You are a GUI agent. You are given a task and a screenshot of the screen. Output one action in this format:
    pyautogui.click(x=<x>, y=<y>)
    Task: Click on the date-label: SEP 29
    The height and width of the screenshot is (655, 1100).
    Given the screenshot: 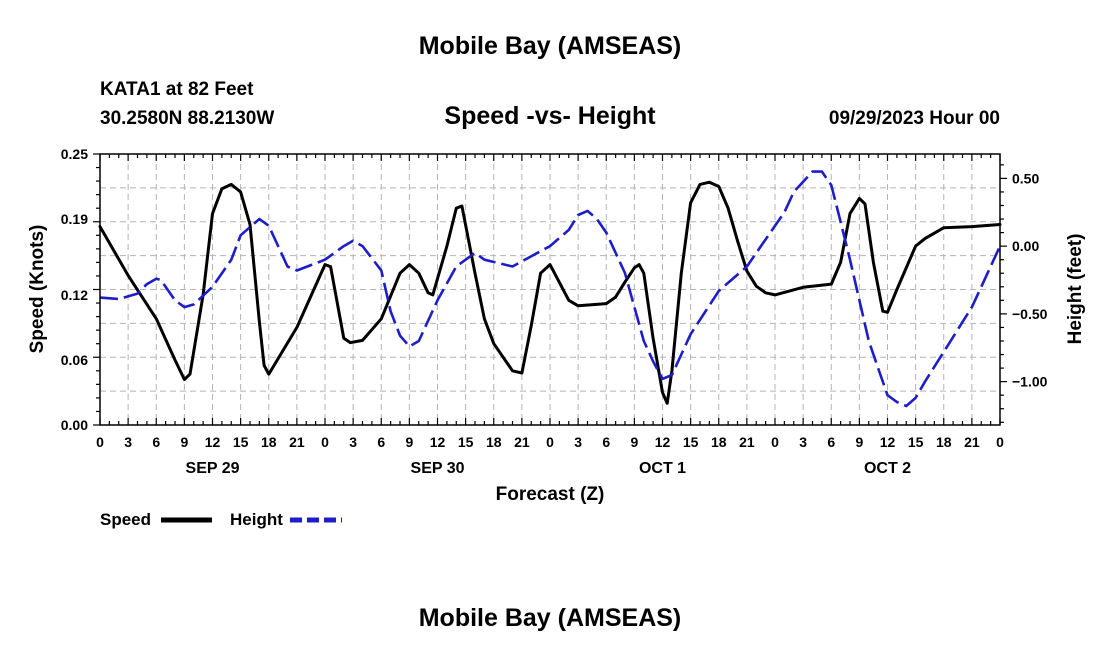 What is the action you would take?
    pyautogui.click(x=213, y=468)
    